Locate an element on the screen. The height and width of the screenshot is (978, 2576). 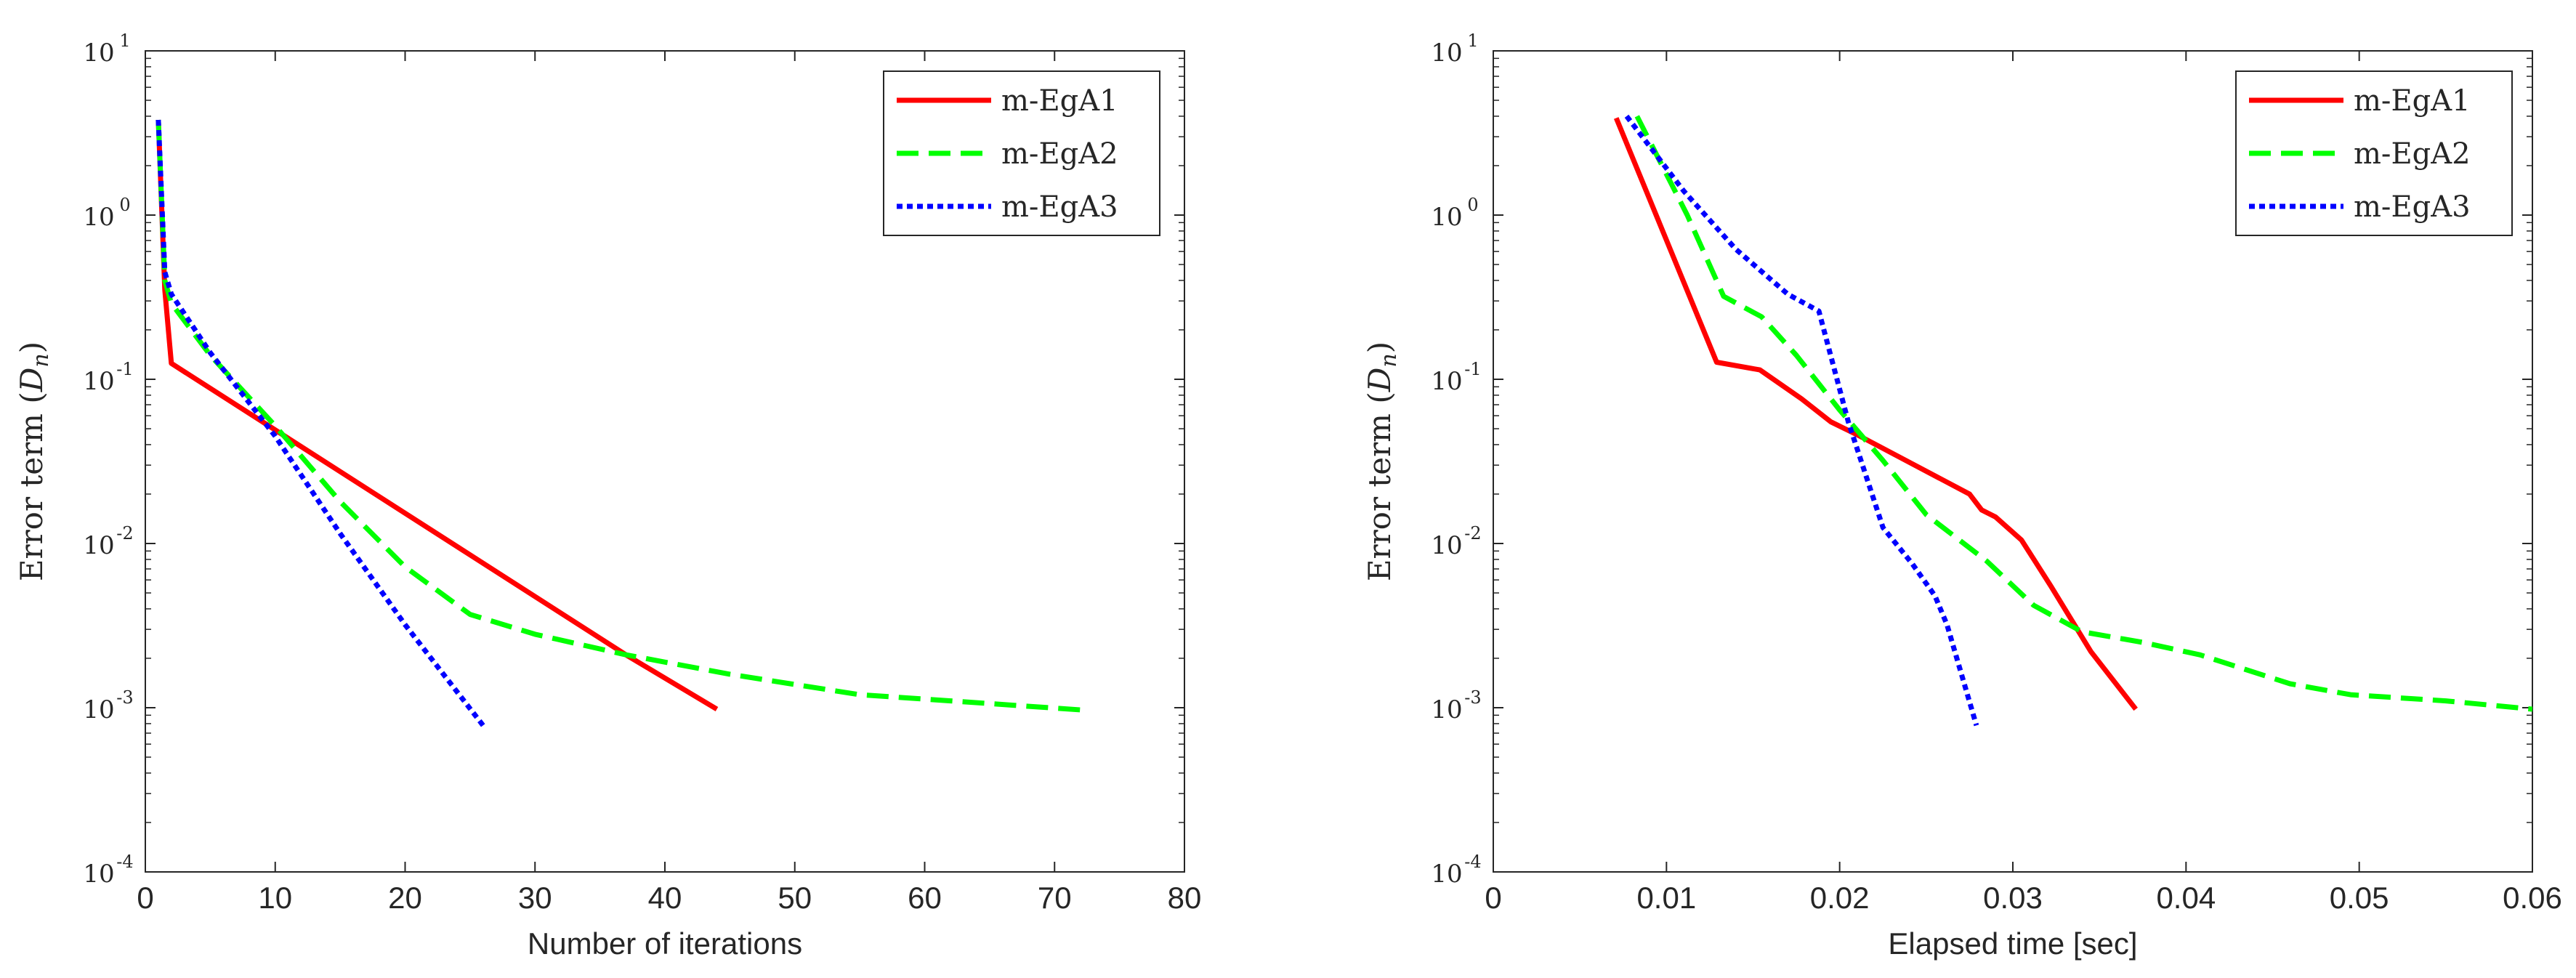
x-tick-label: 10 is located at coordinates (275, 898).